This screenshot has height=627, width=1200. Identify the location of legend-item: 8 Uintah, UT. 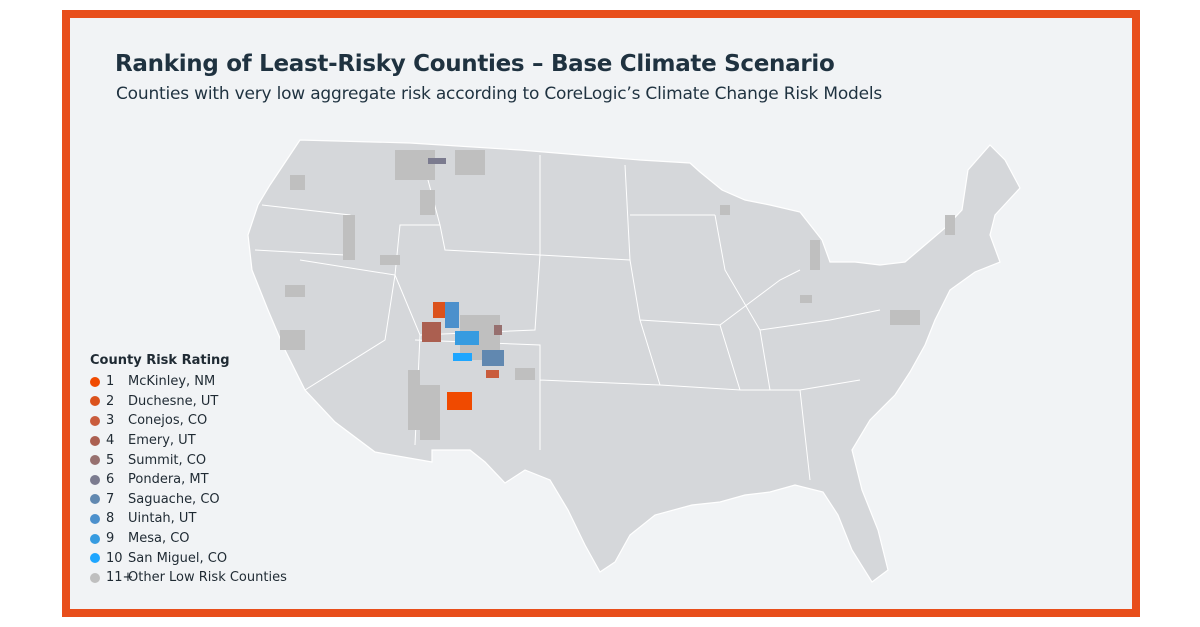
(188, 519).